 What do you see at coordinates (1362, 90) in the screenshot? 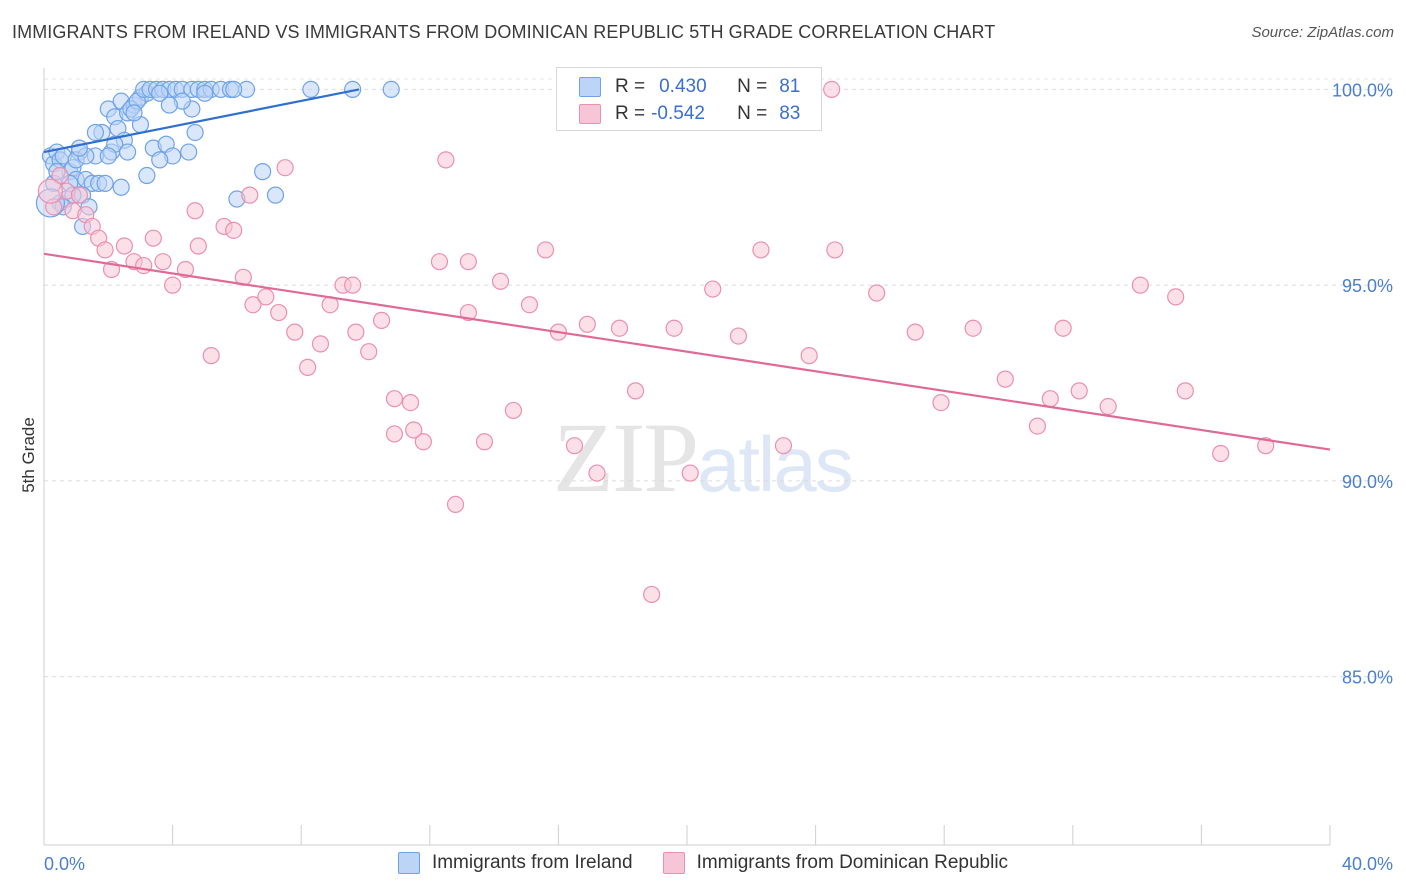
I see `y-tick-label: 100.0%` at bounding box center [1362, 90].